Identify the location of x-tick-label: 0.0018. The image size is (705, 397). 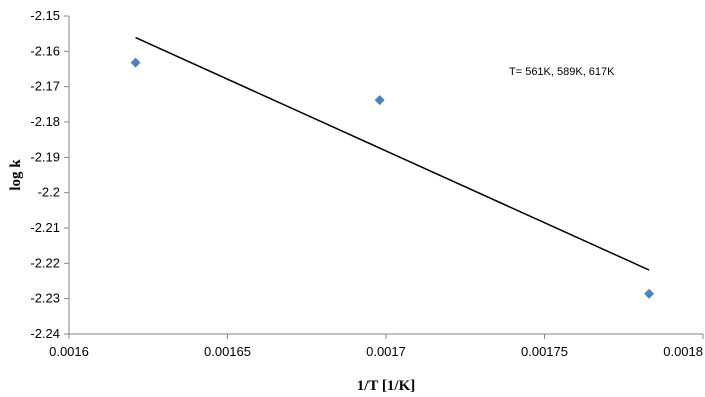
(683, 351).